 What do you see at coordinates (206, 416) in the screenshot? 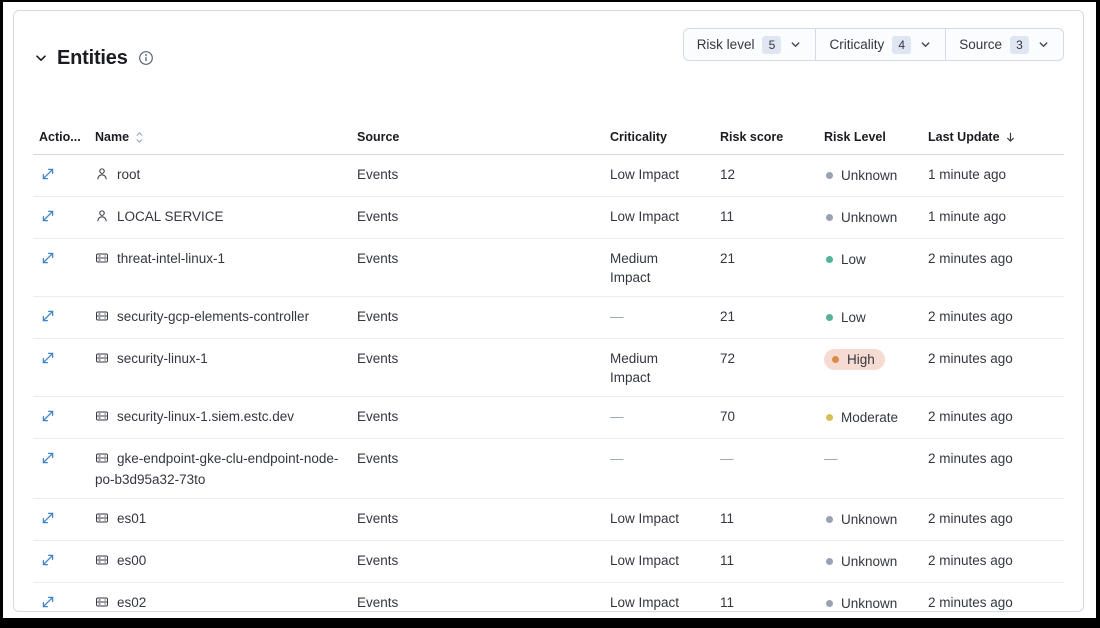
I see `entity-name: security-linux-1.siem.estc.dev` at bounding box center [206, 416].